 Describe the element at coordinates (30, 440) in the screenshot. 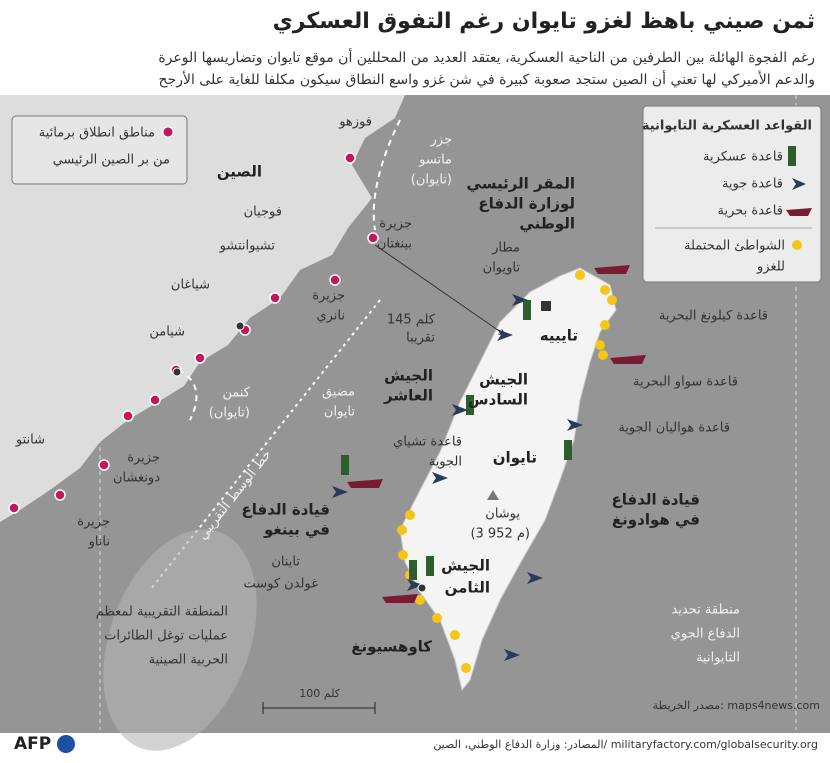

I see `label: شانتو` at that location.